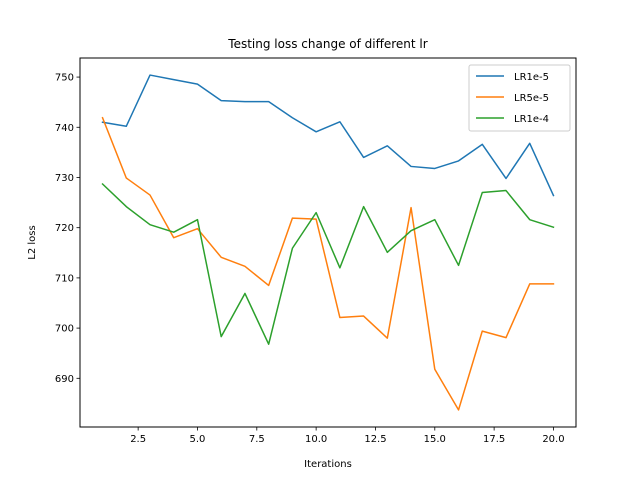 Image resolution: width=640 pixels, height=480 pixels. What do you see at coordinates (64, 178) in the screenshot?
I see `y-tick-label: 730` at bounding box center [64, 178].